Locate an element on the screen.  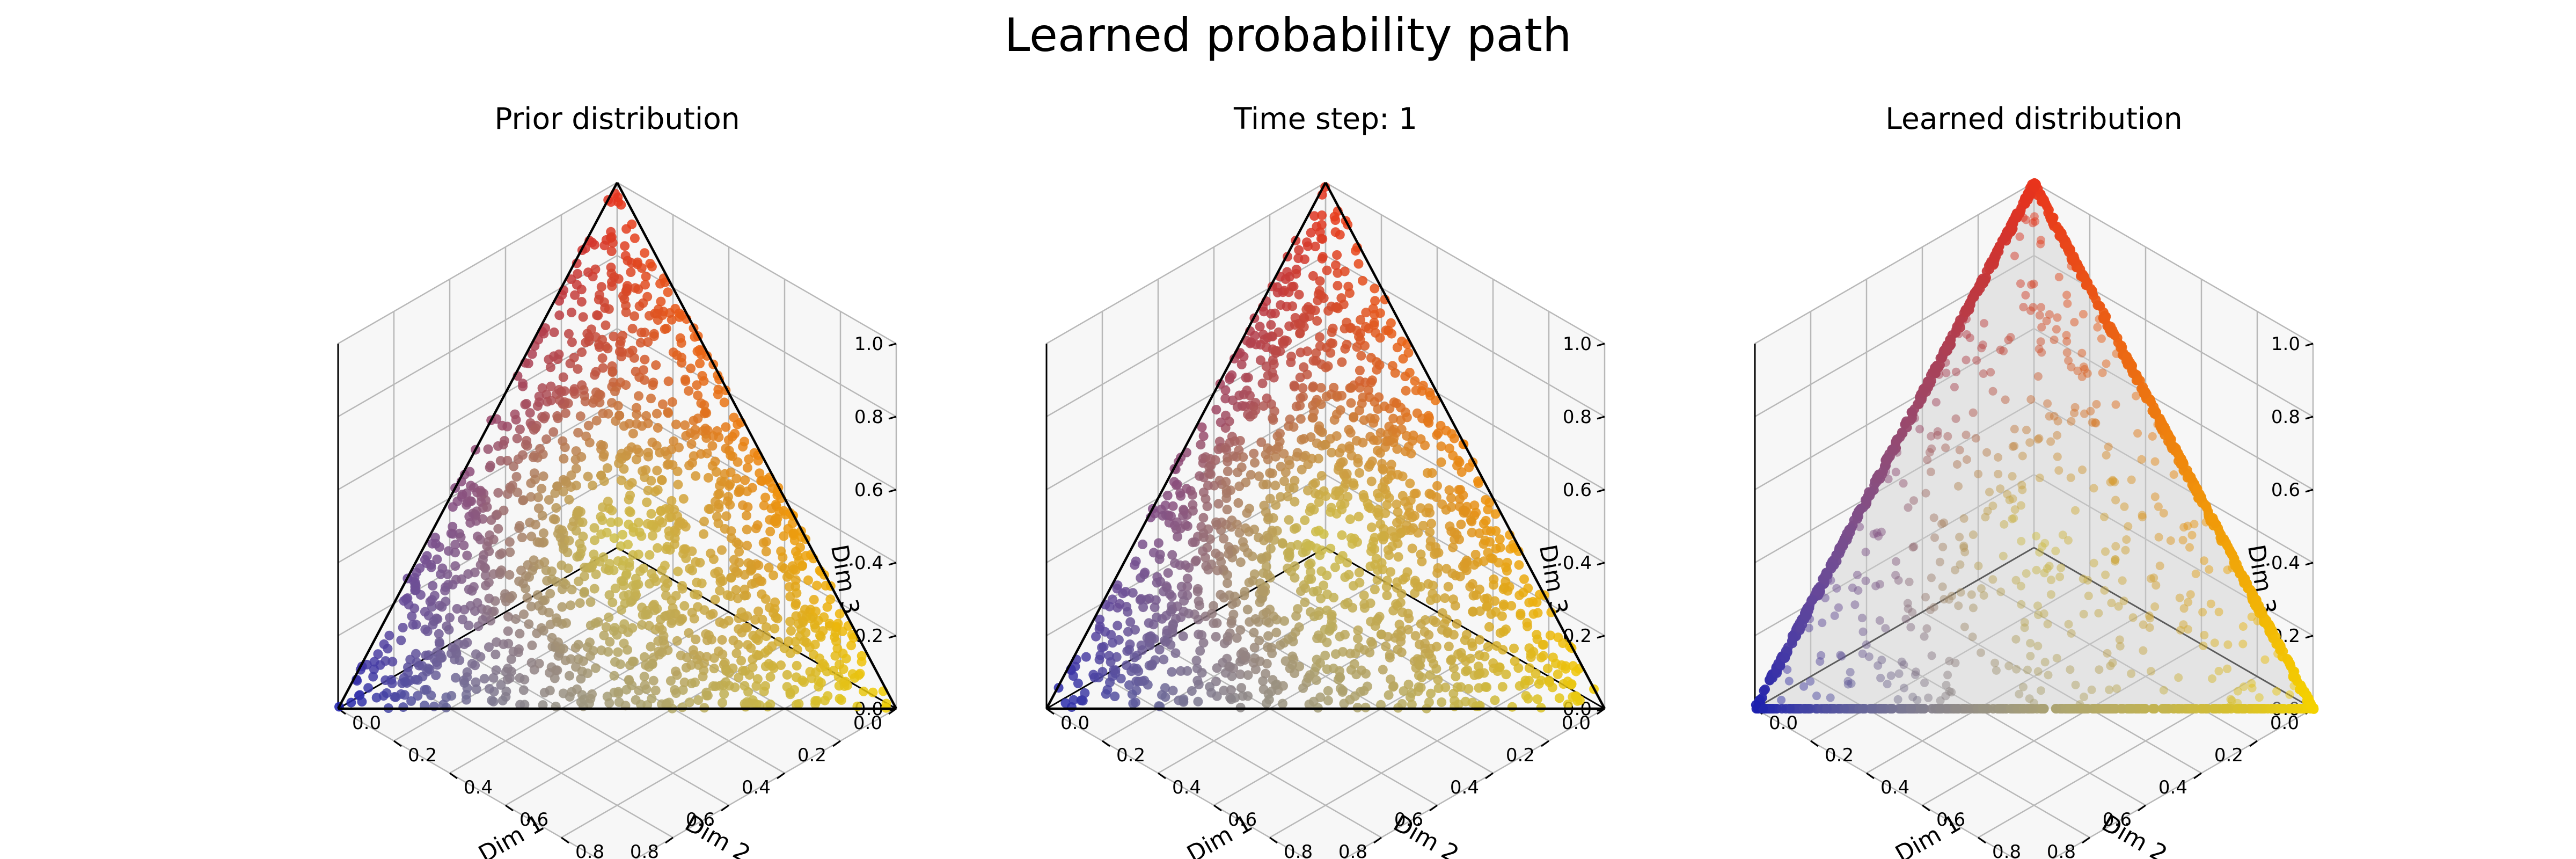
y-tick-label: 0.8 is located at coordinates (644, 850).